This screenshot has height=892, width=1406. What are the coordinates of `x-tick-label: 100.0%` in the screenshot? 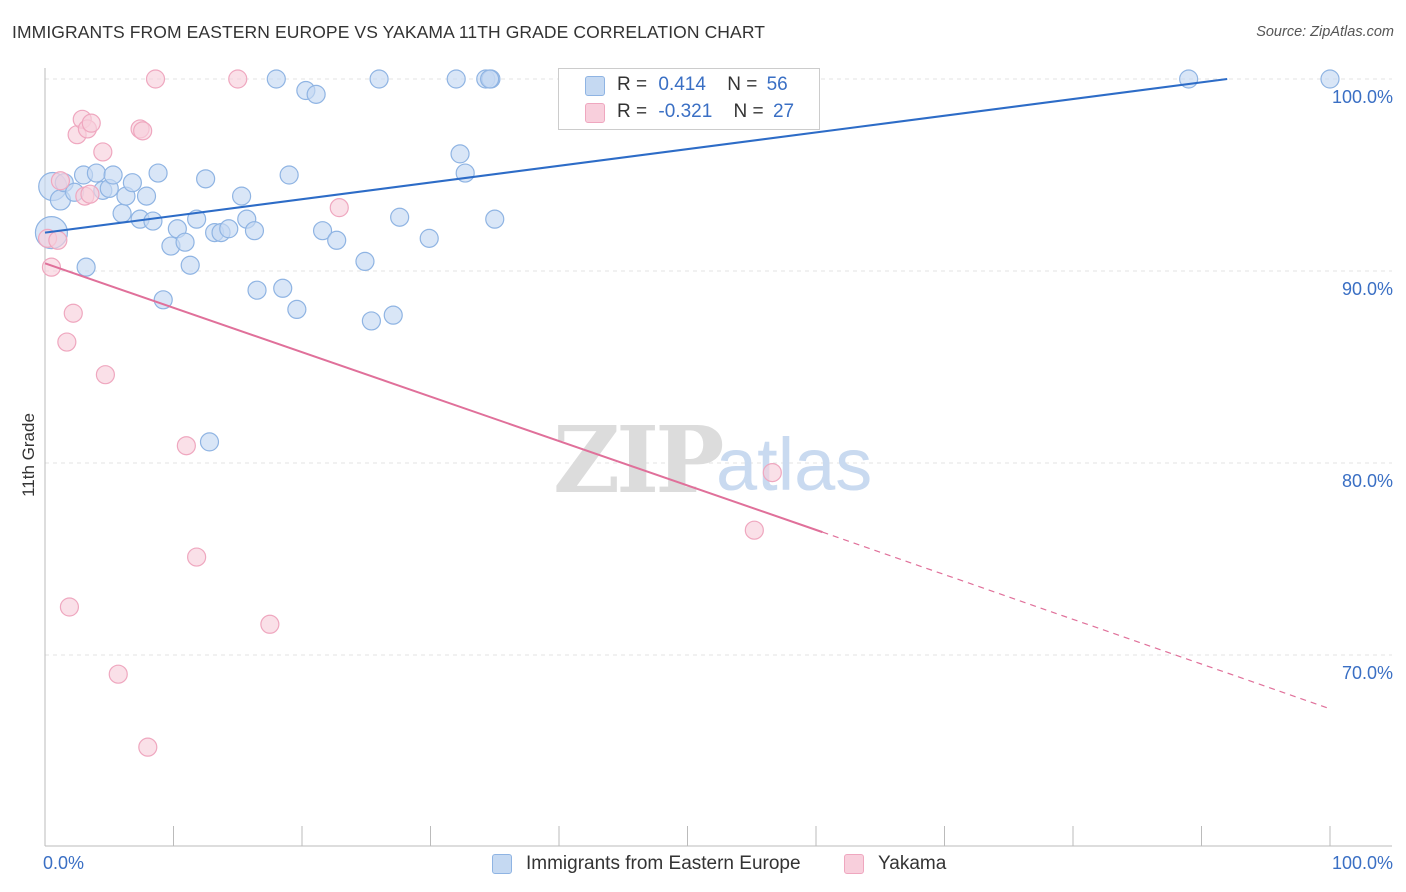 It's located at (1362, 863).